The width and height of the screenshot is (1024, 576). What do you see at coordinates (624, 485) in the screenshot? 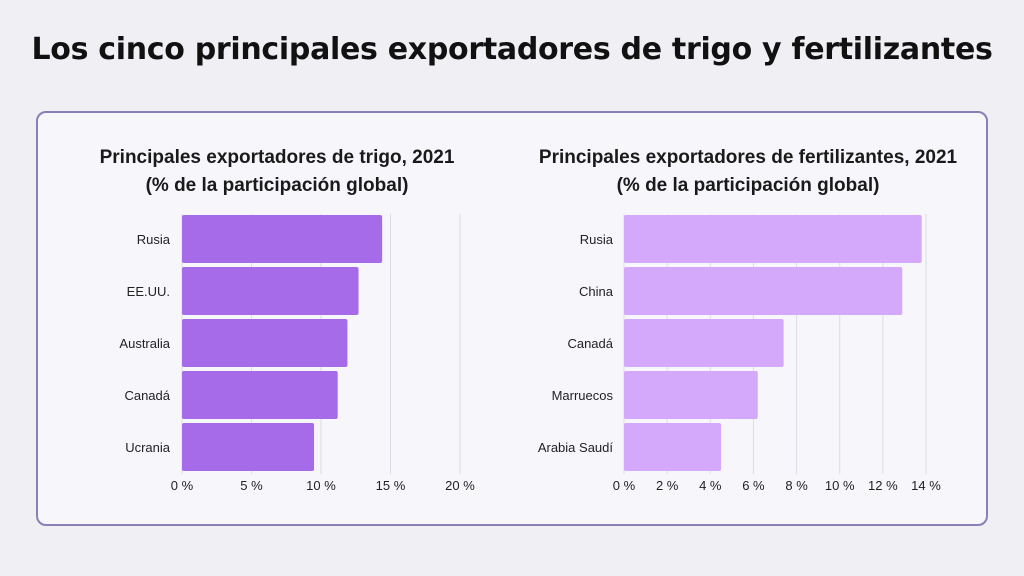
I see `fertilizer-tick-label: 0 %` at bounding box center [624, 485].